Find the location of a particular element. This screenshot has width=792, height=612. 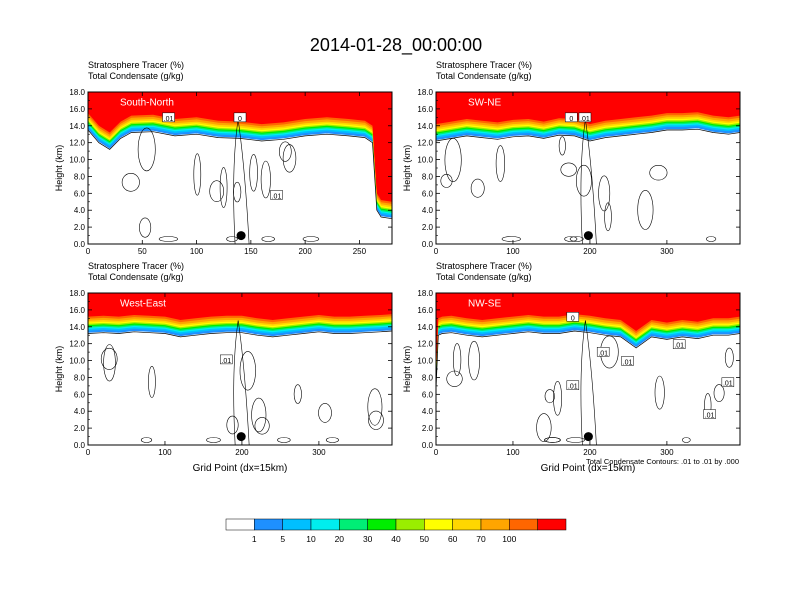

panel-label: South-North is located at coordinates (147, 103).